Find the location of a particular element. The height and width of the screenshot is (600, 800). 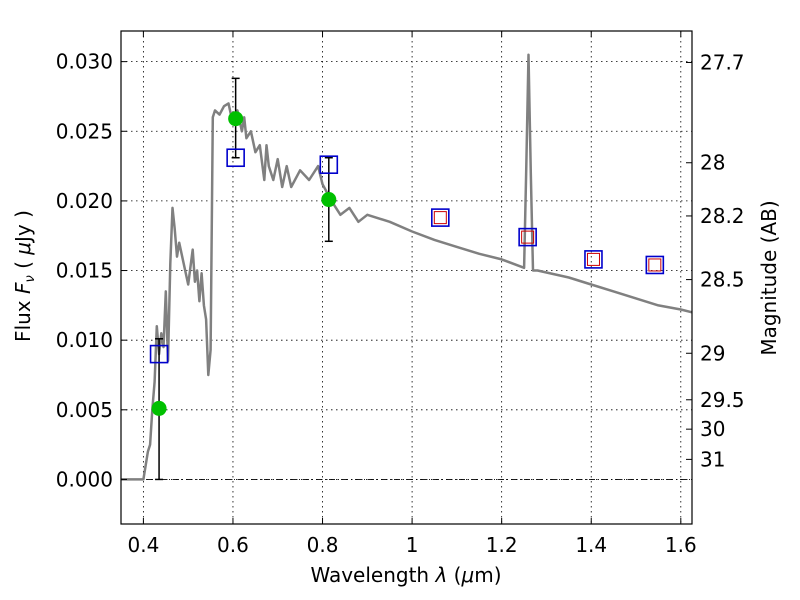

y-tick-label: 0.030 is located at coordinates (84, 62).